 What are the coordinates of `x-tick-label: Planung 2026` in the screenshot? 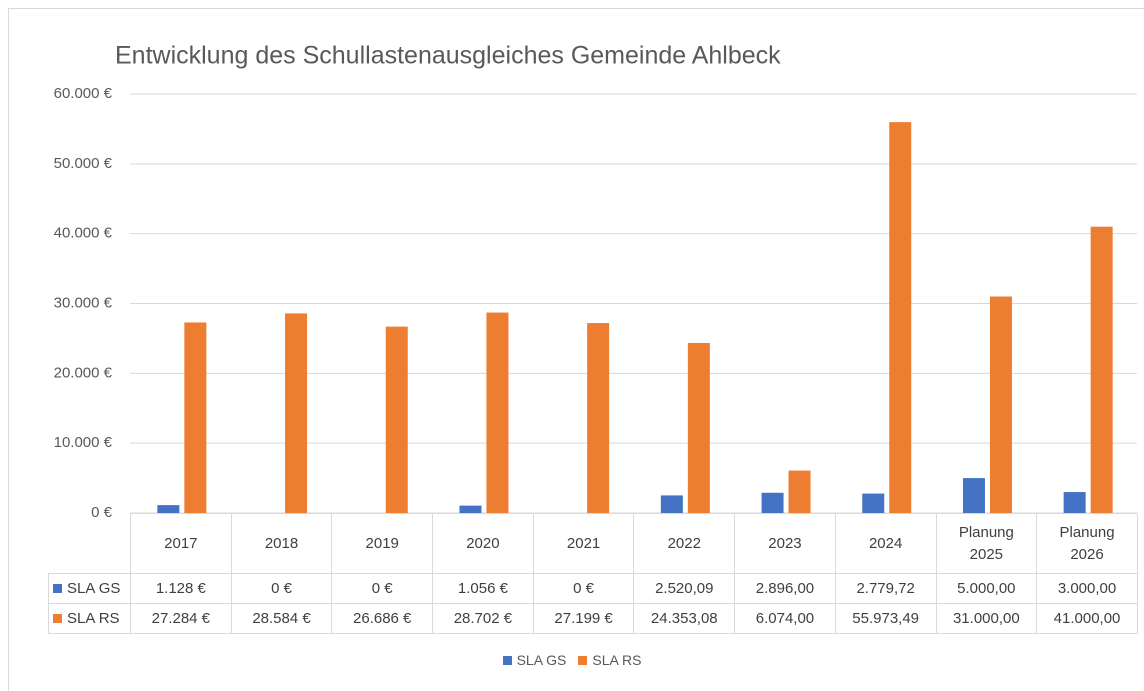 It's located at (1087, 543).